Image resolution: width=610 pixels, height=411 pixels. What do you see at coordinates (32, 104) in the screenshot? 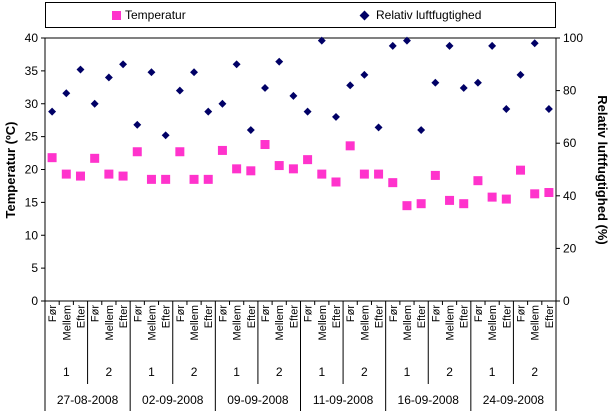
I see `y-tick-label-left: 30` at bounding box center [32, 104].